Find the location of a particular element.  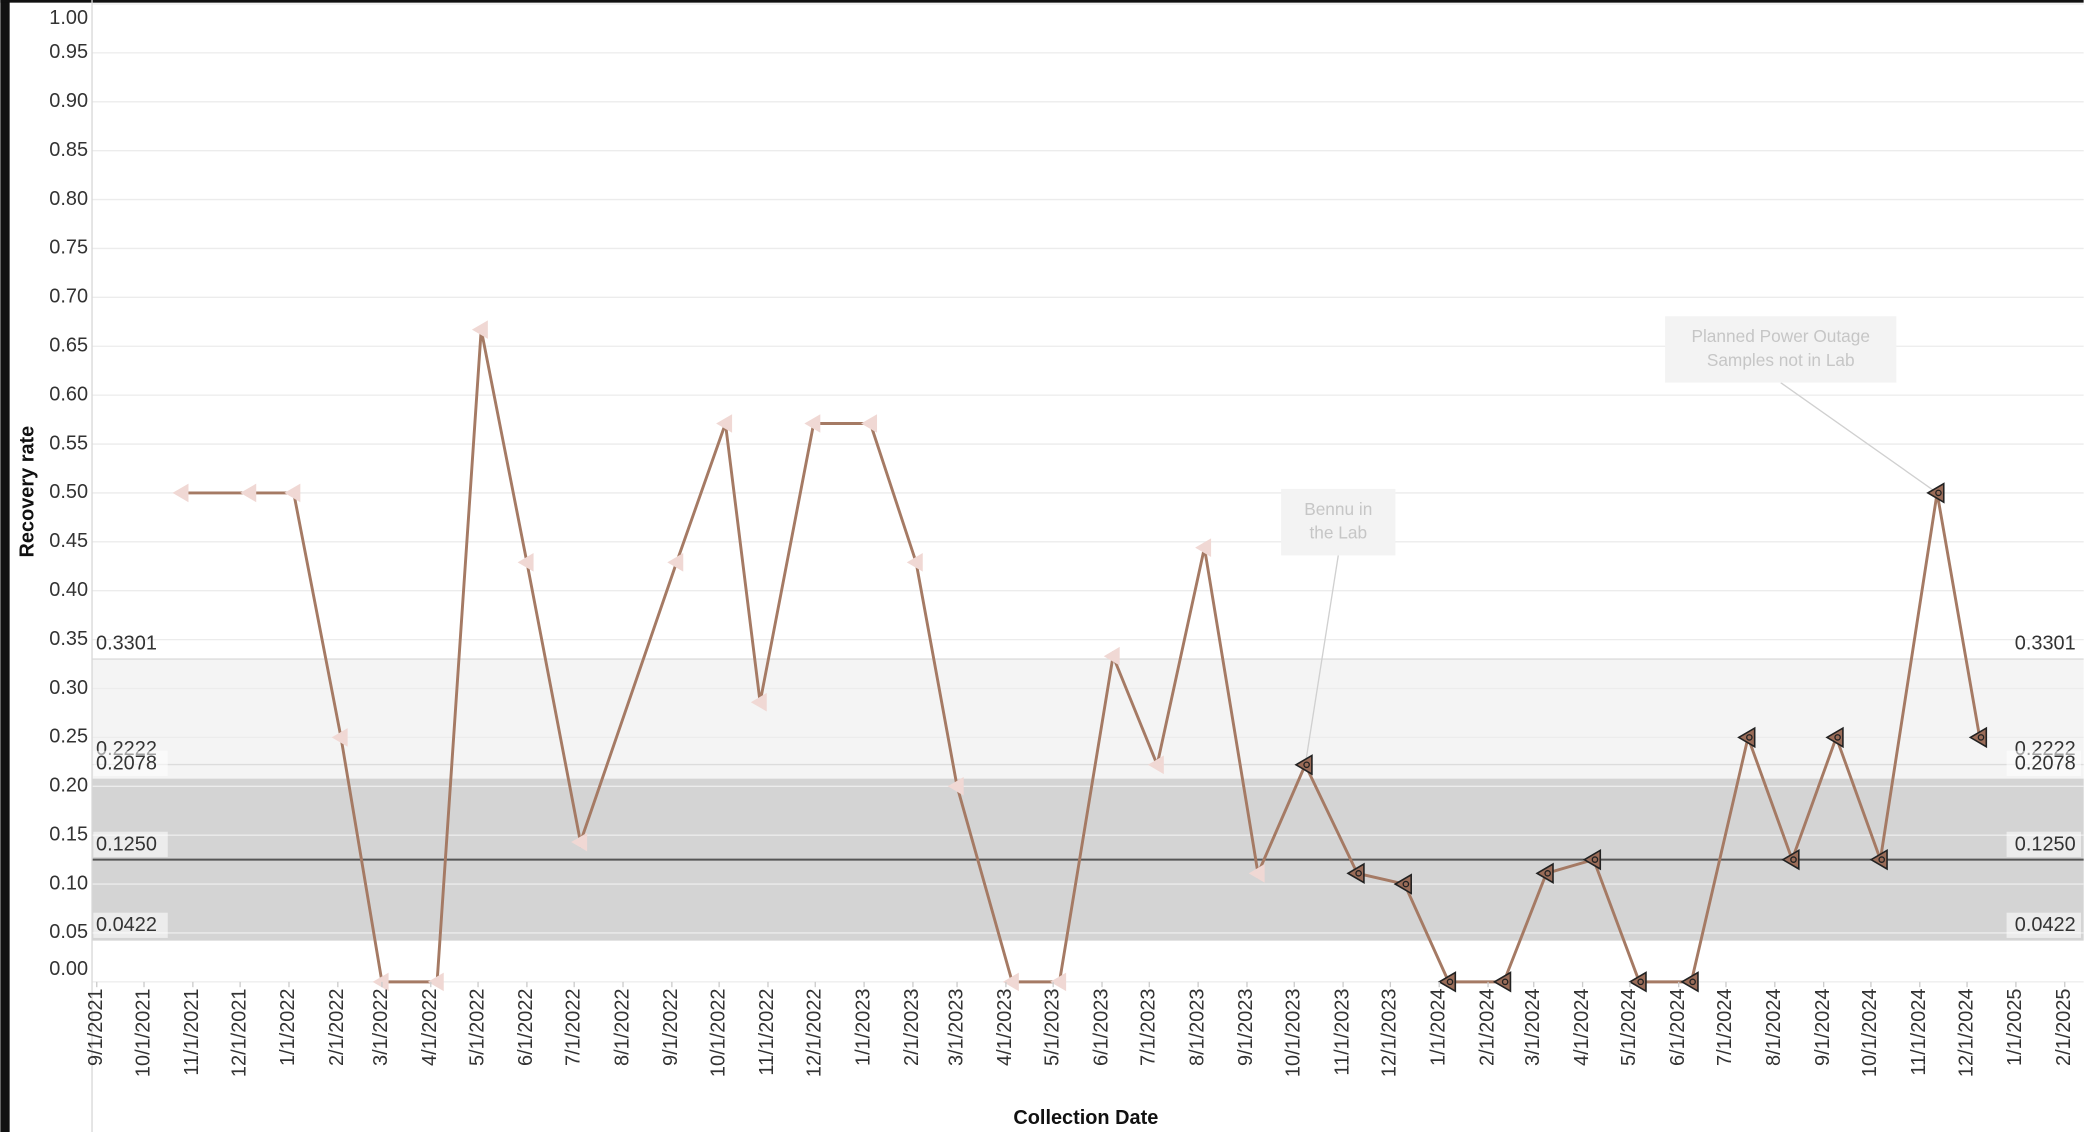

x-tick-label: 10/1/2022 is located at coordinates (718, 1033).